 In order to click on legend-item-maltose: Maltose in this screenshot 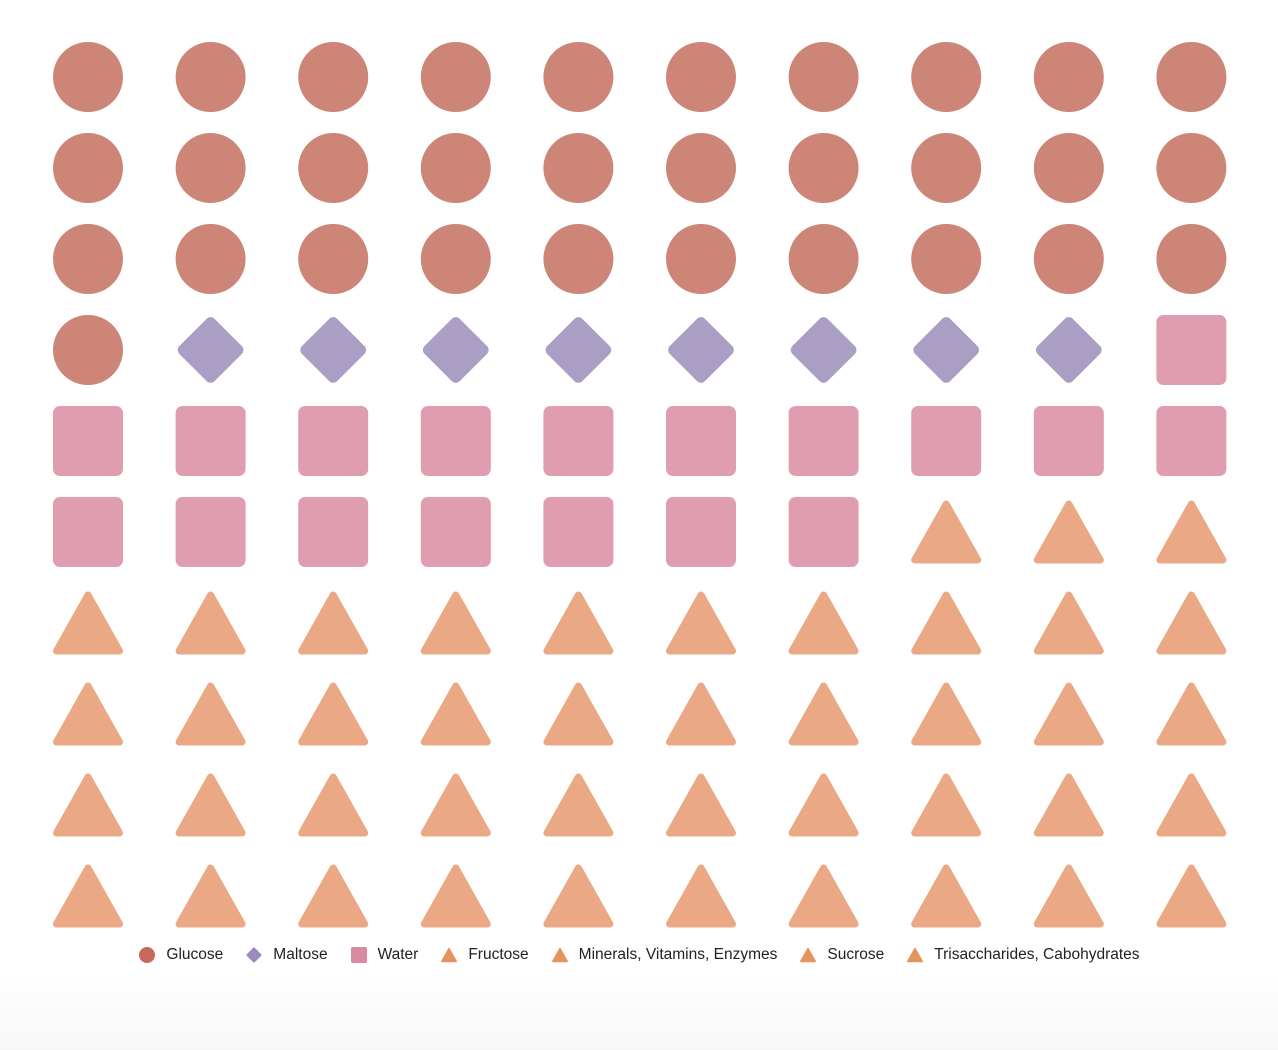, I will do `click(286, 955)`.